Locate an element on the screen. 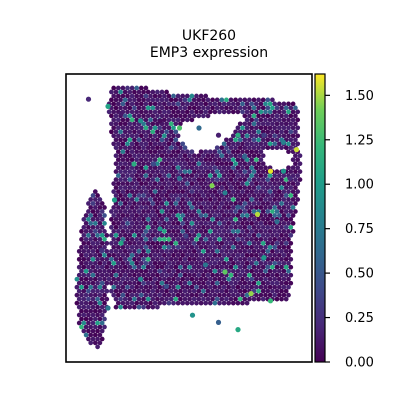 Image resolution: width=400 pixels, height=400 pixels. colorbar-tick-label: 1.00 is located at coordinates (359, 185).